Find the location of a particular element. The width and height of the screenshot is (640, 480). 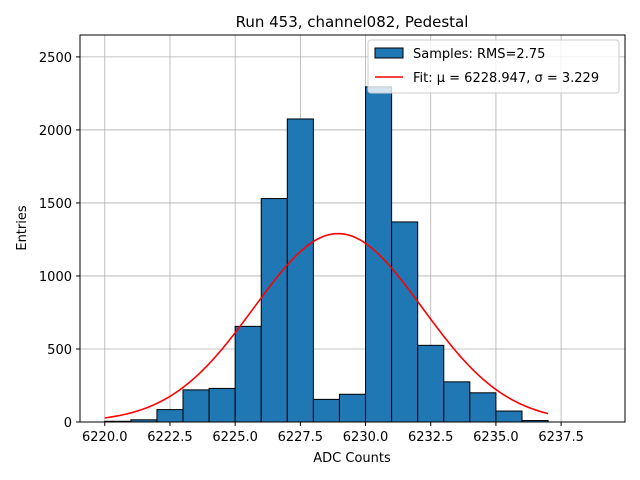

y-tick-label: 500 is located at coordinates (59, 350).